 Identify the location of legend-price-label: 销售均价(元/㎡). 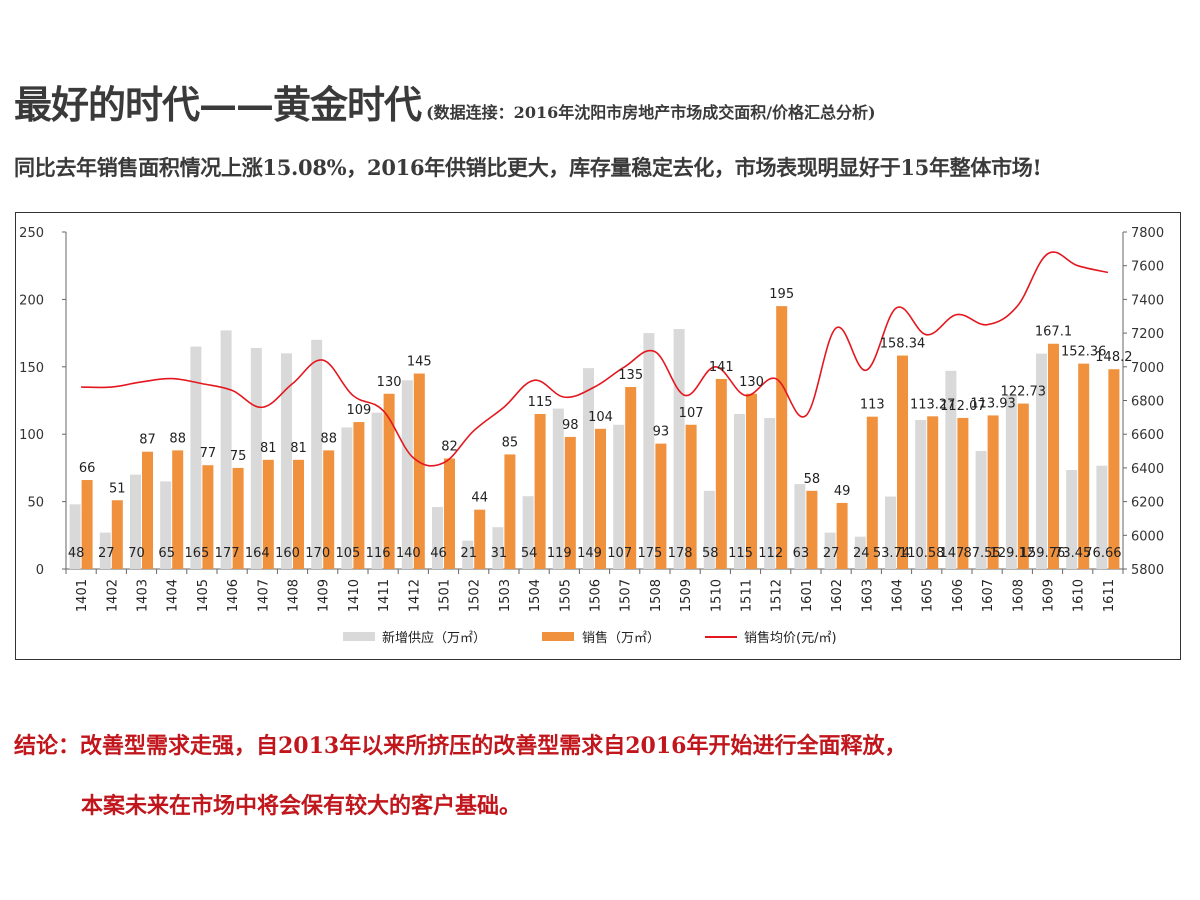
(790, 638).